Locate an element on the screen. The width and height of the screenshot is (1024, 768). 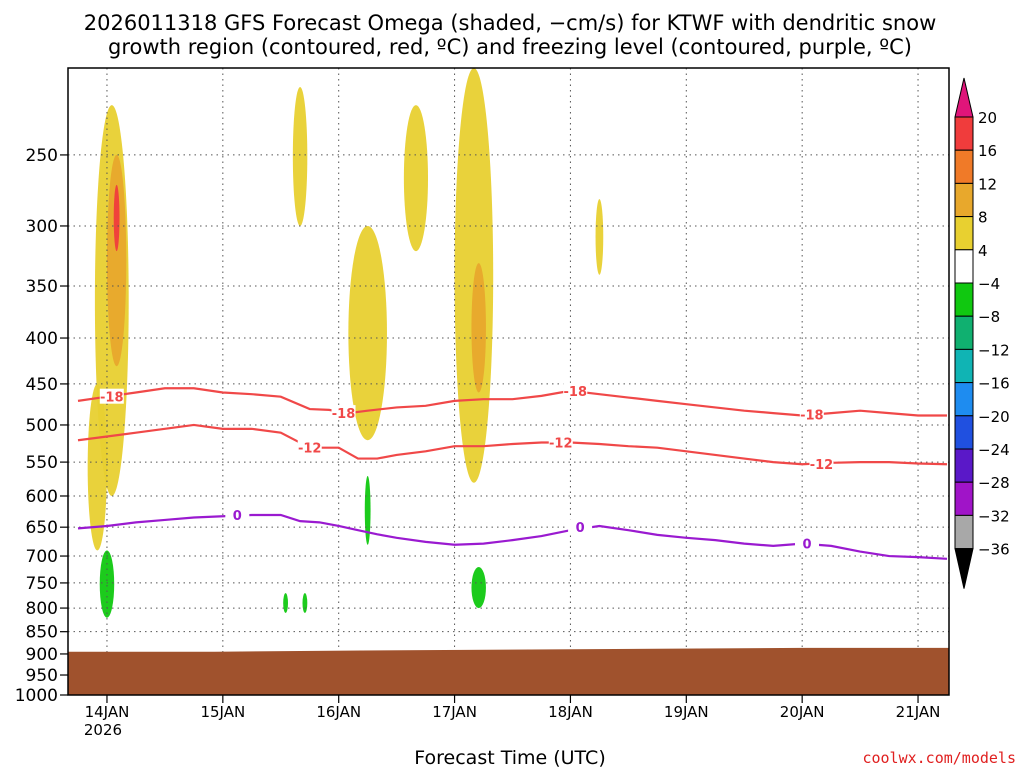
contour-label-1-1: -12 is located at coordinates (561, 443).